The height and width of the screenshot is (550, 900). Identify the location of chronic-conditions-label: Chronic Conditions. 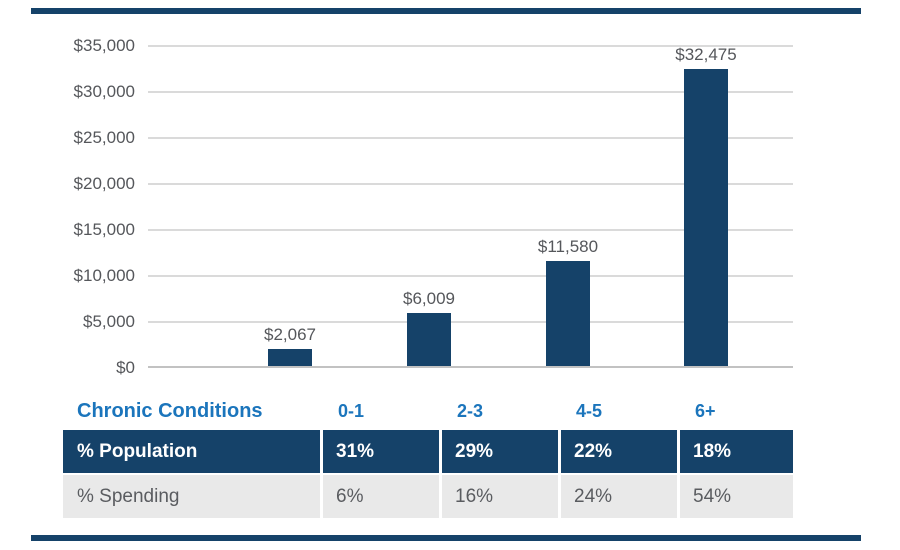
(170, 411).